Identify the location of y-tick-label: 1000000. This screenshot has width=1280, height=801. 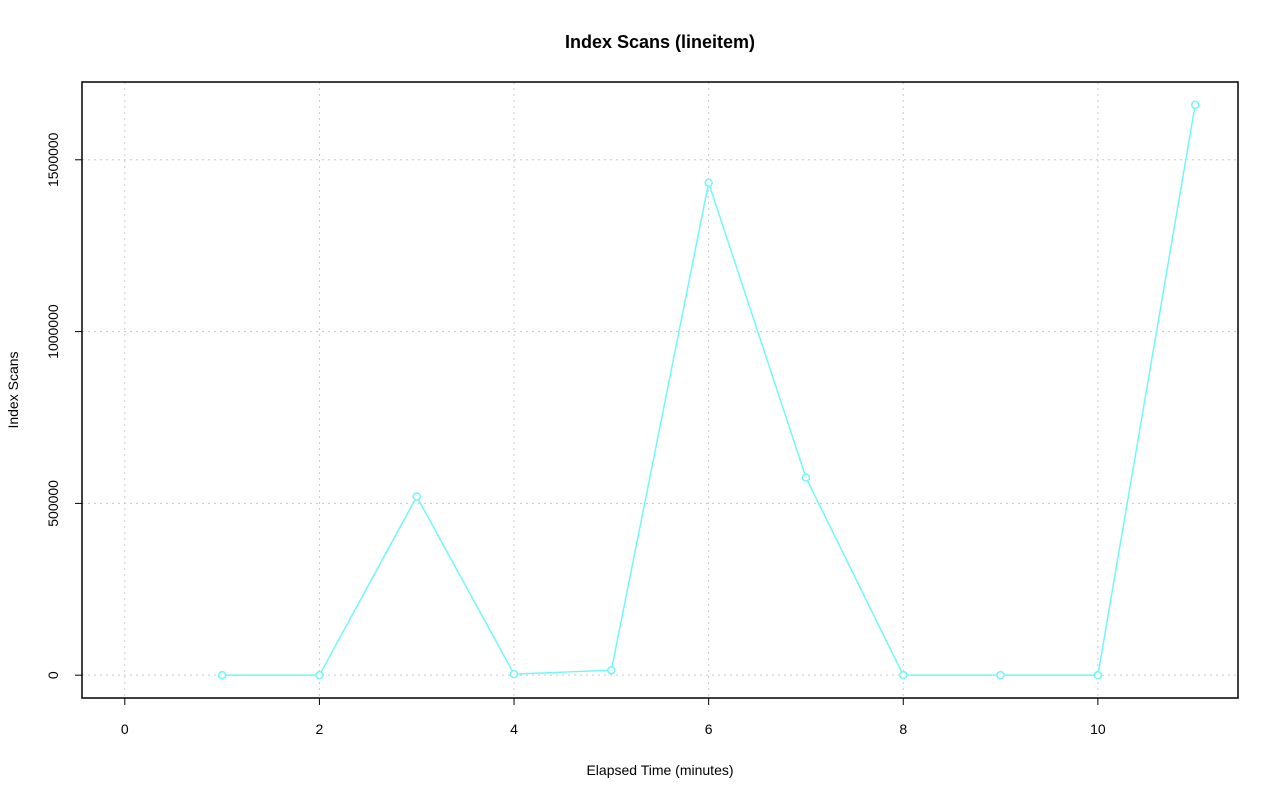
(53, 331).